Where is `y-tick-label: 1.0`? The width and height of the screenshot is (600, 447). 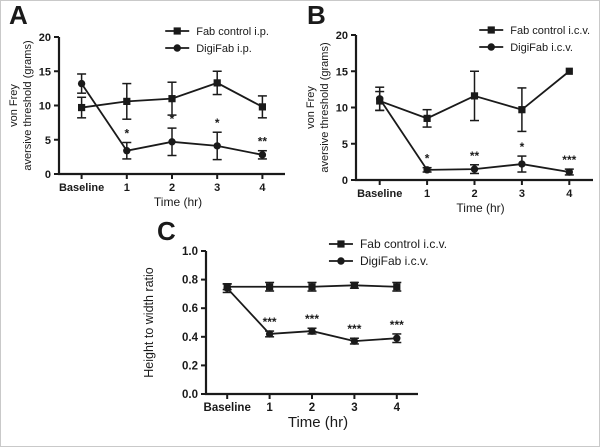
y-tick-label: 1.0 is located at coordinates (190, 252).